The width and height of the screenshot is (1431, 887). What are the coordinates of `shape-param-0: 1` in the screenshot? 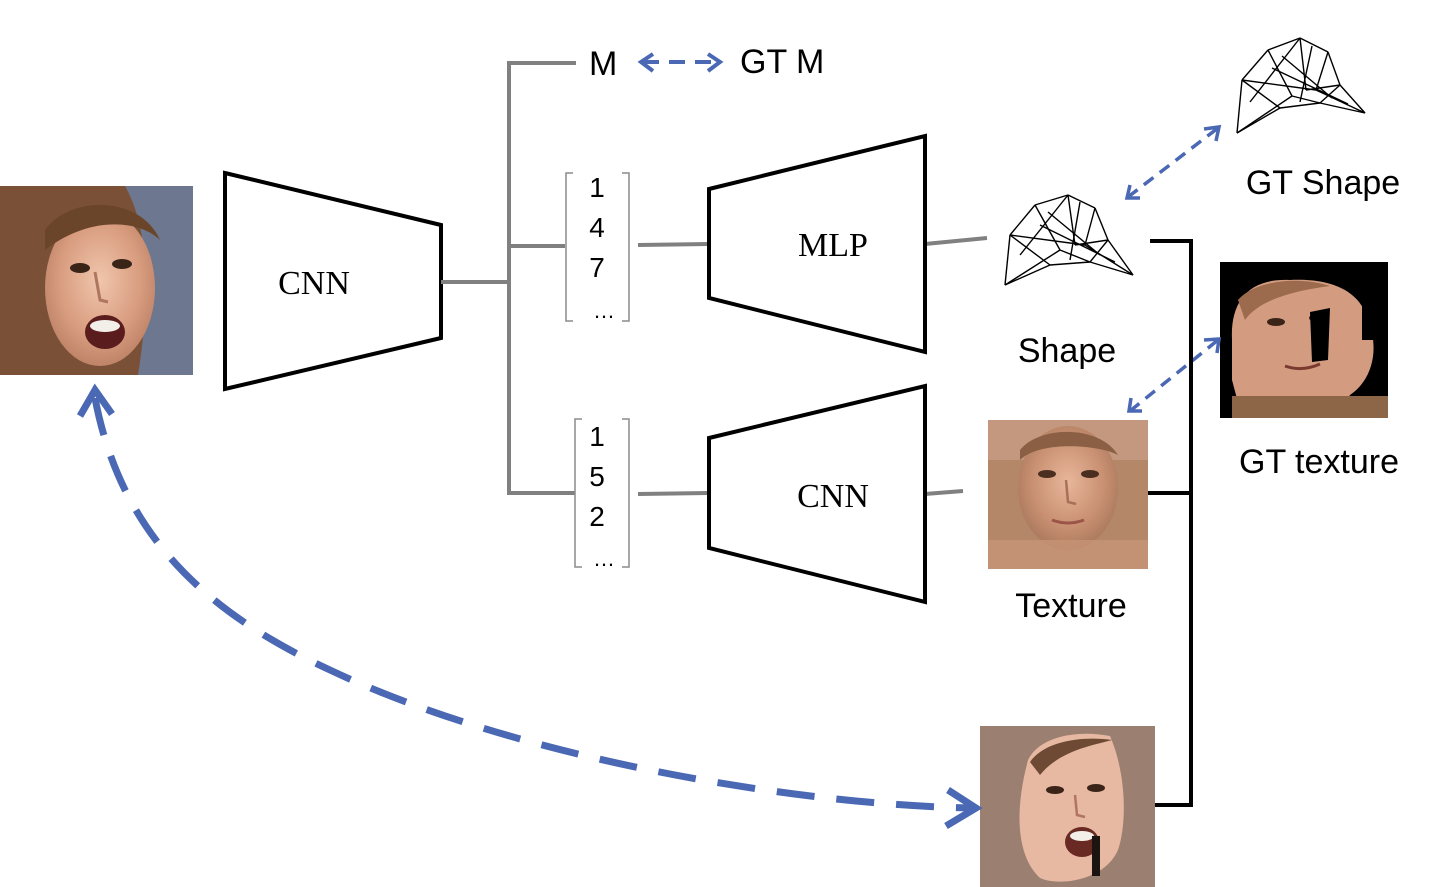 It's located at (597, 187).